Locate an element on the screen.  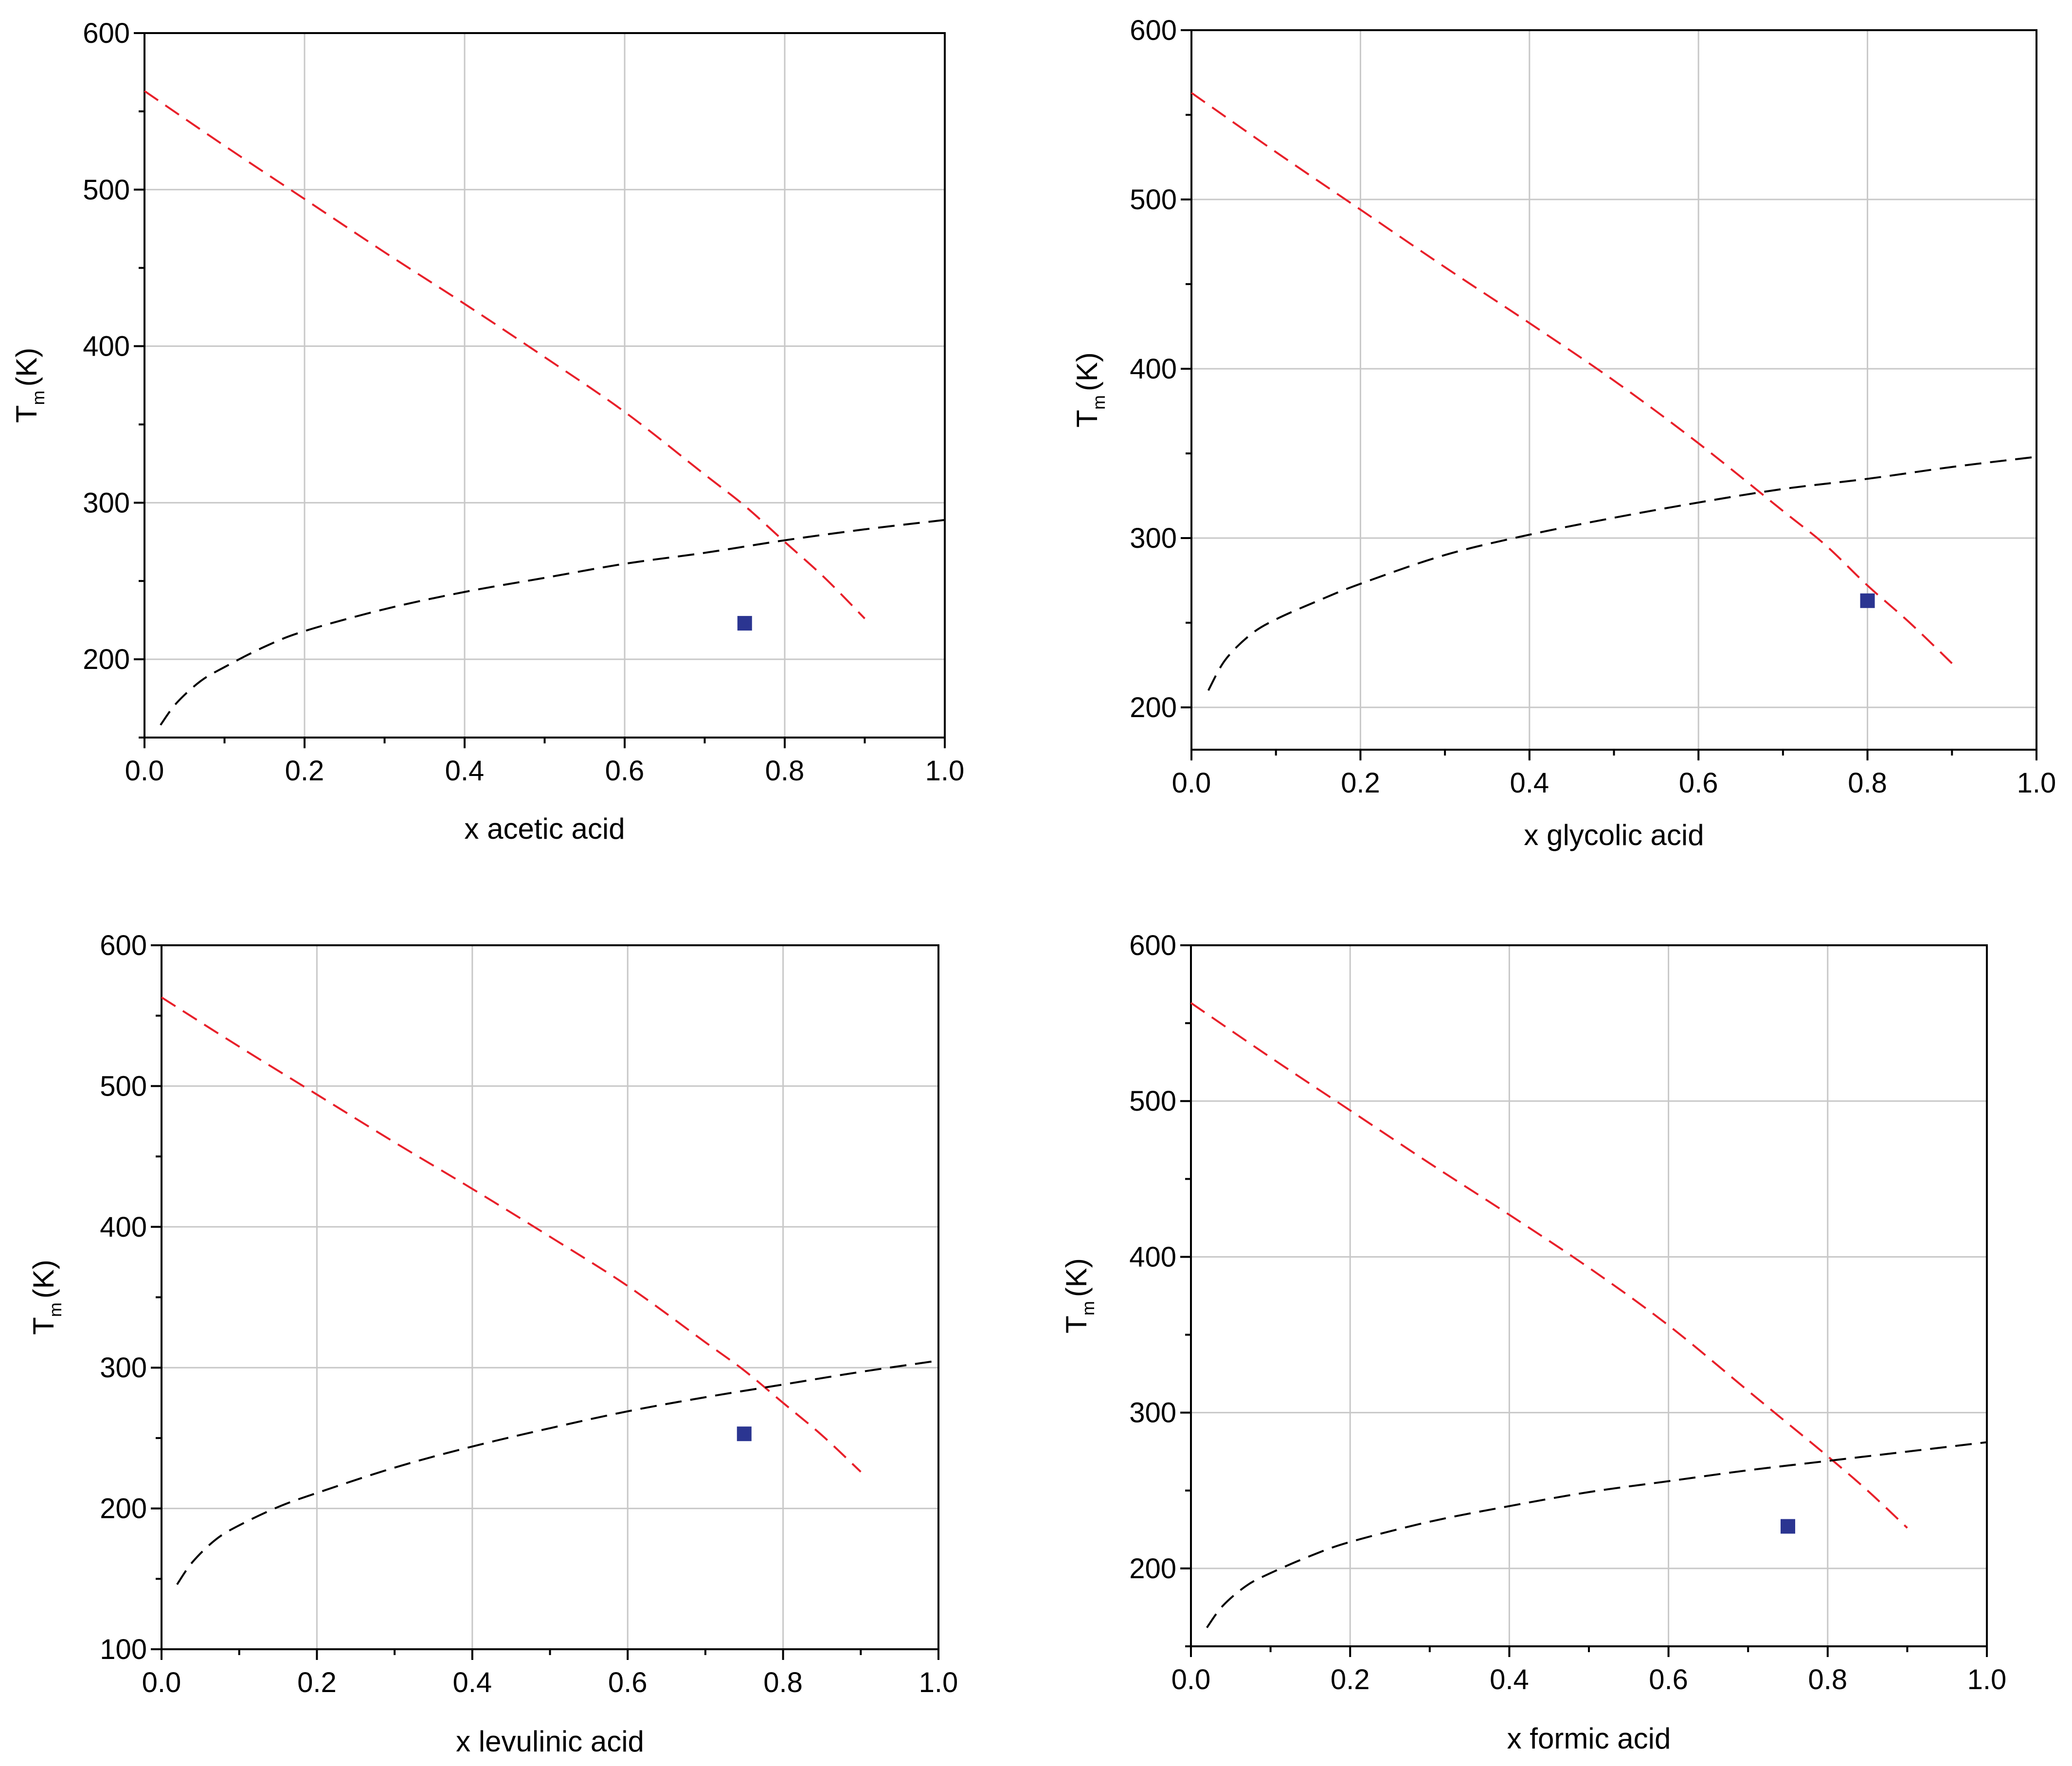
x-axis-title: x levulinic acid is located at coordinates (550, 1742).